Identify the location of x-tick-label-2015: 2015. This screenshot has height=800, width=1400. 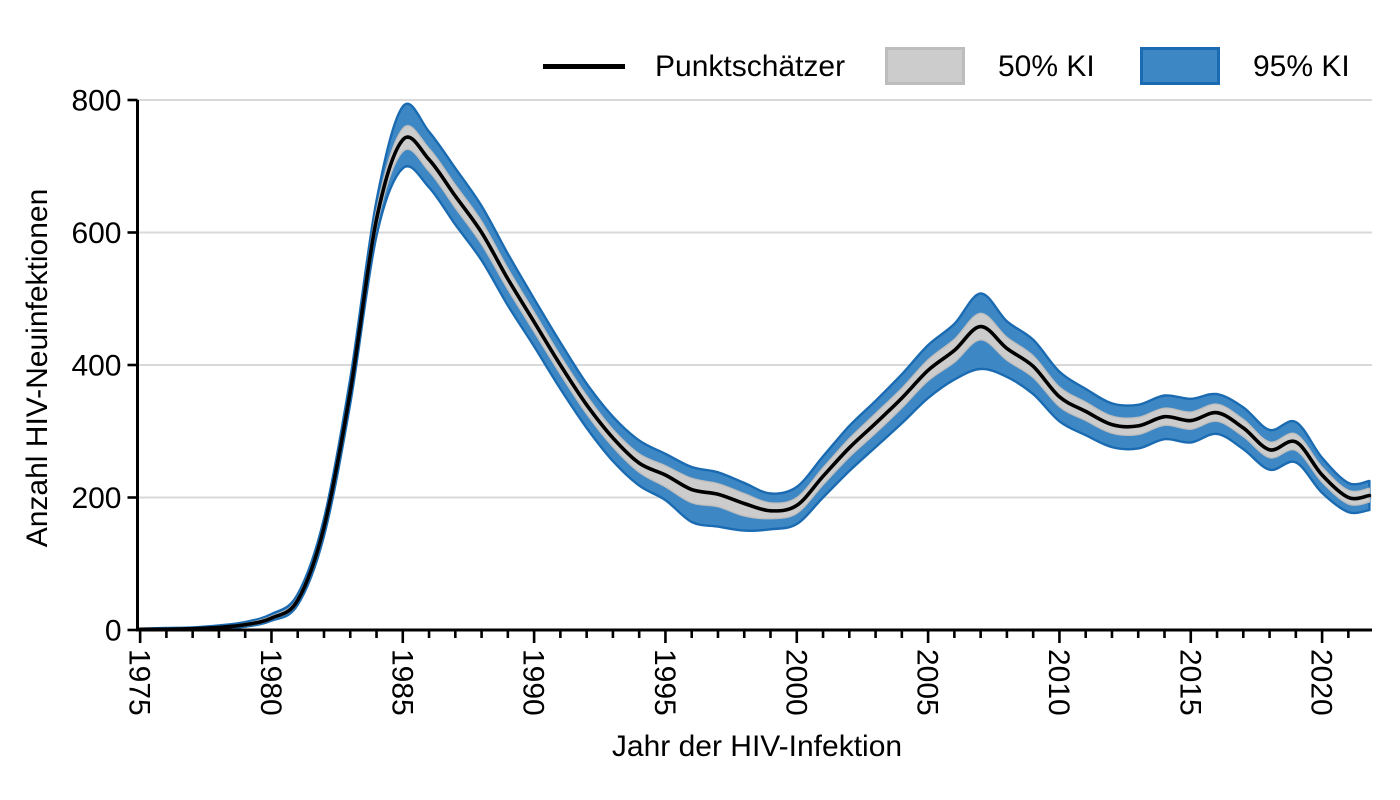
(1189, 682).